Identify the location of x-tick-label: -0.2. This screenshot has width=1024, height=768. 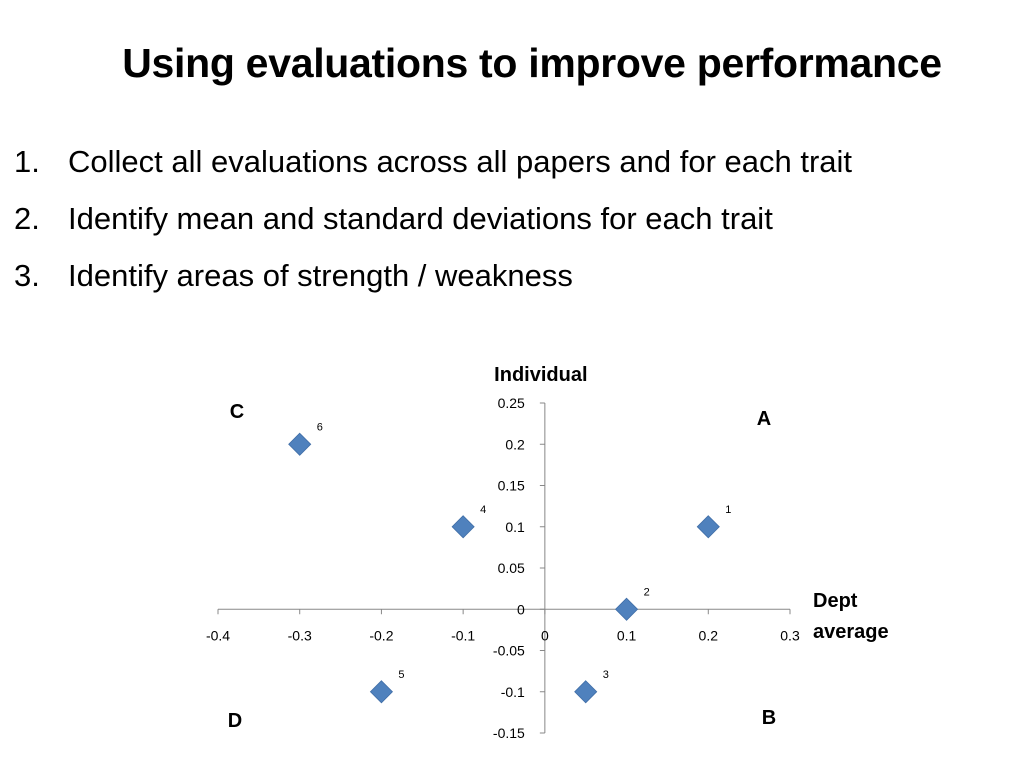
(381, 635).